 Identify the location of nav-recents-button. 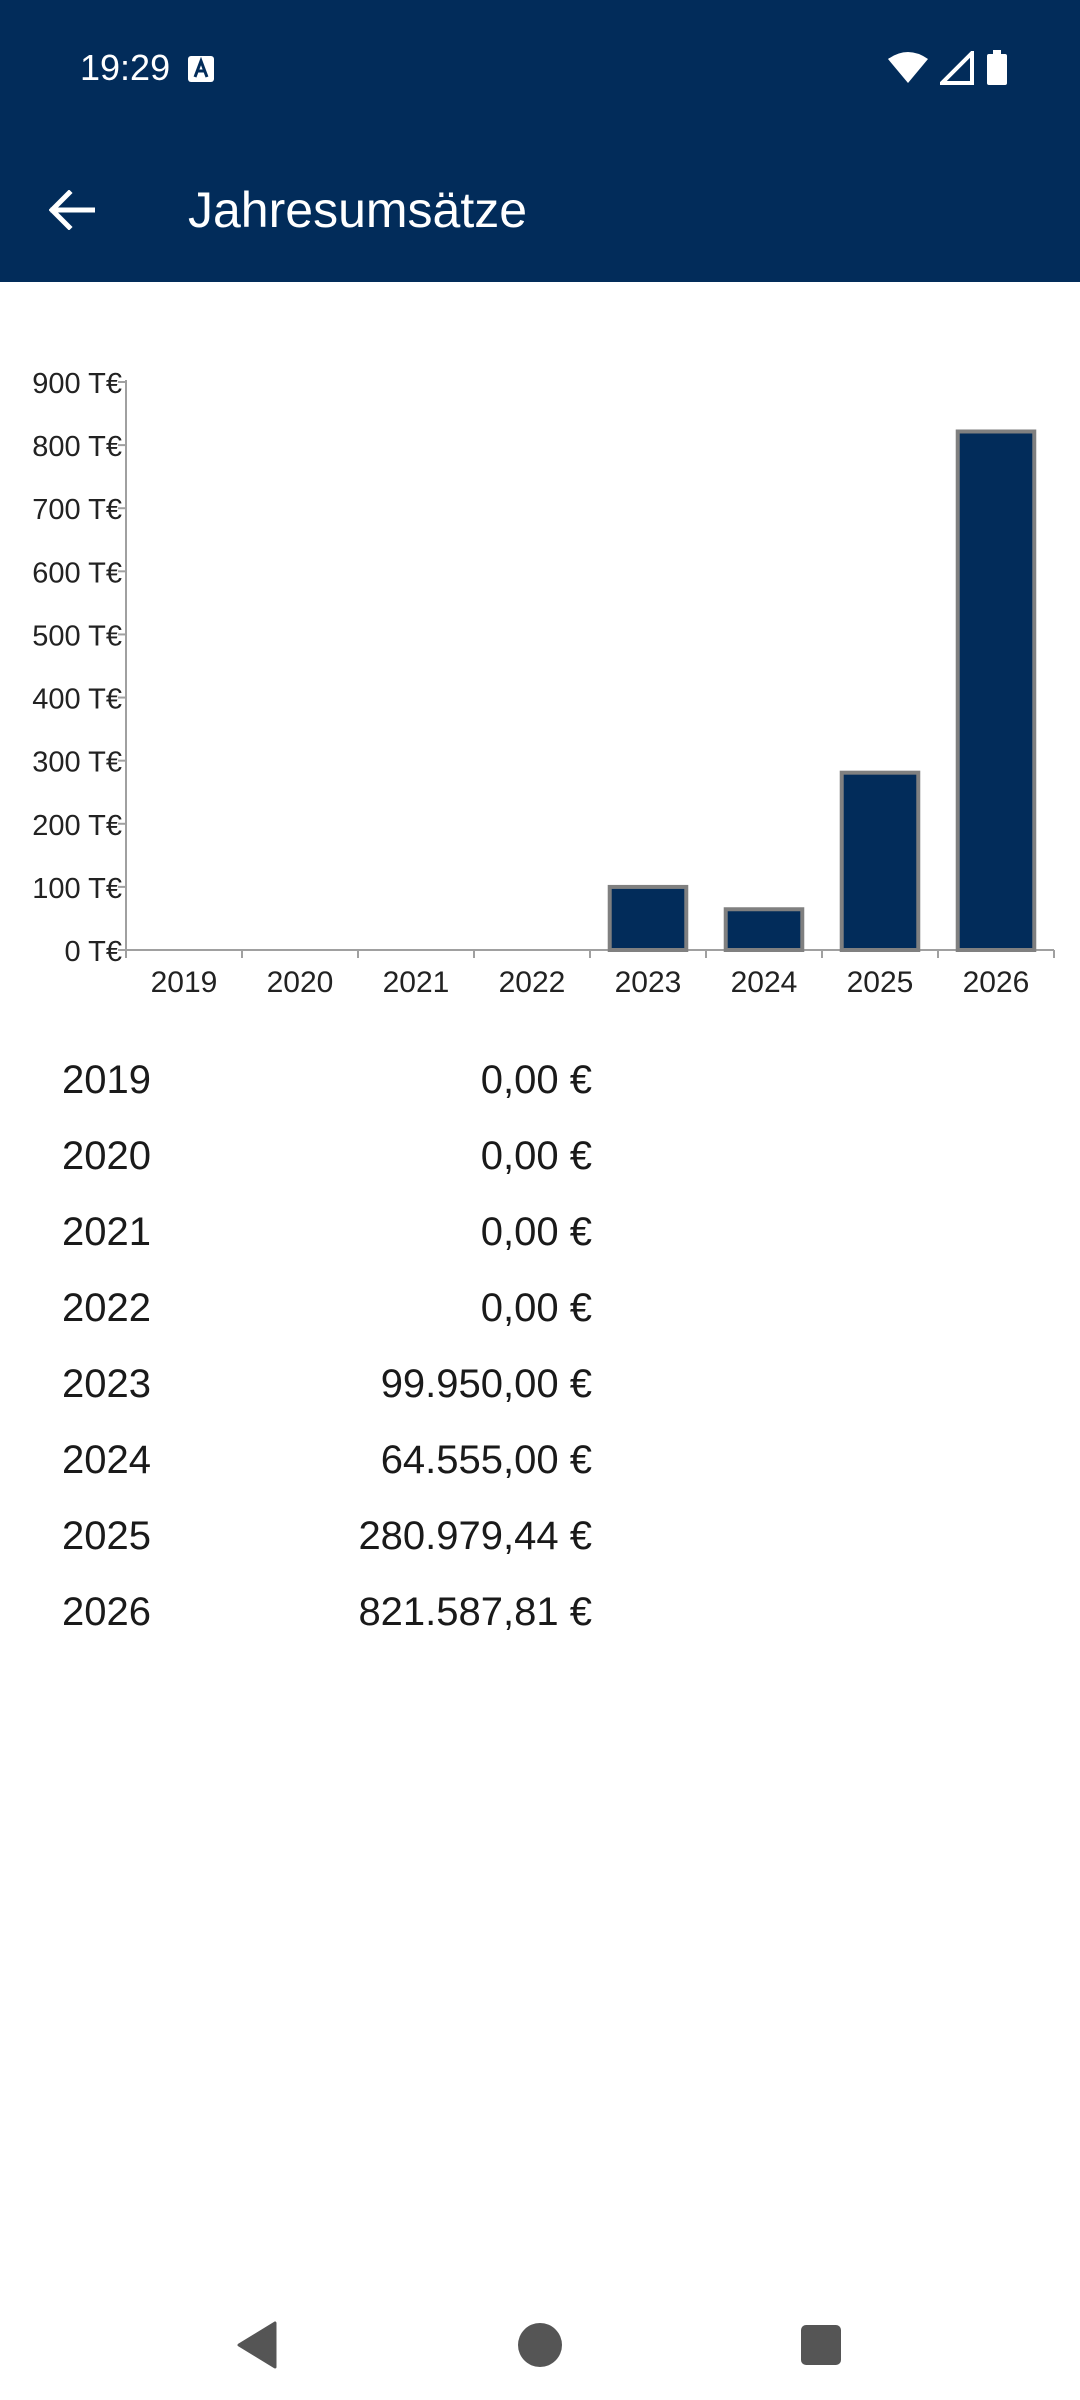
(821, 2345).